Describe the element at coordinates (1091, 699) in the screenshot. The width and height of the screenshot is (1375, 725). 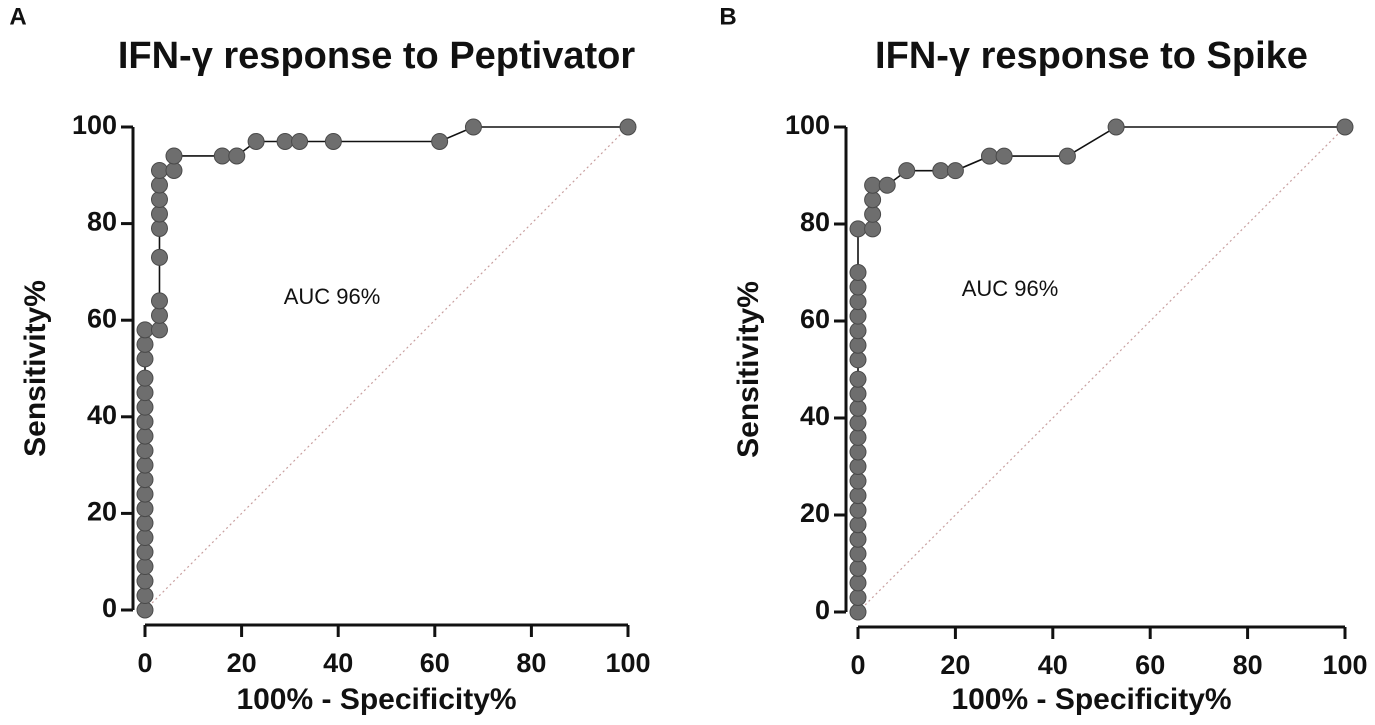
I see `x-axis-label: 100% - Specificity%` at that location.